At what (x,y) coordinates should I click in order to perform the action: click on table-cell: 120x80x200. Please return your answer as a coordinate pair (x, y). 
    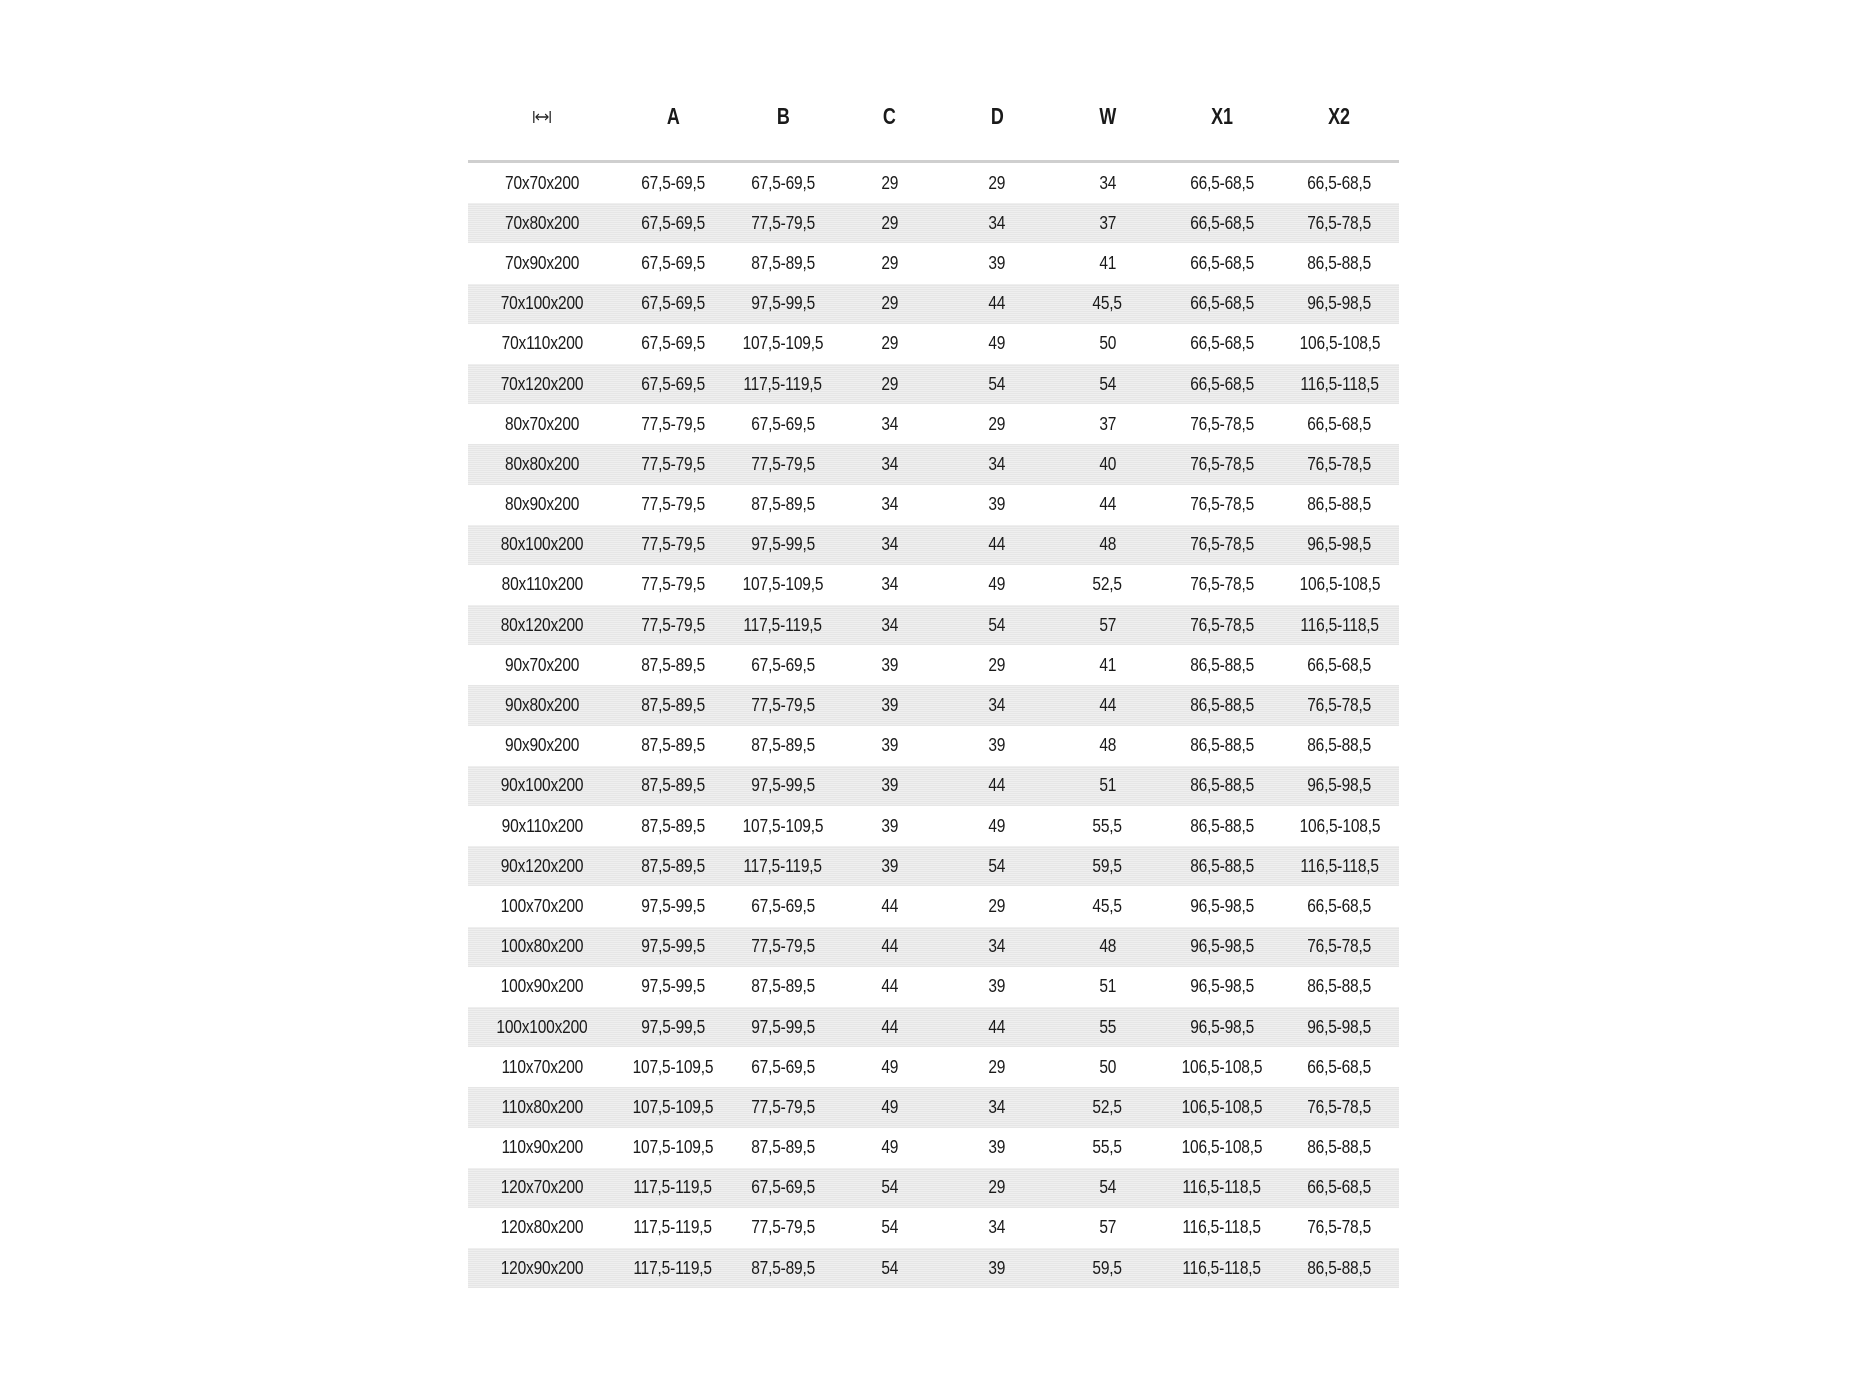
    Looking at the image, I should click on (542, 1228).